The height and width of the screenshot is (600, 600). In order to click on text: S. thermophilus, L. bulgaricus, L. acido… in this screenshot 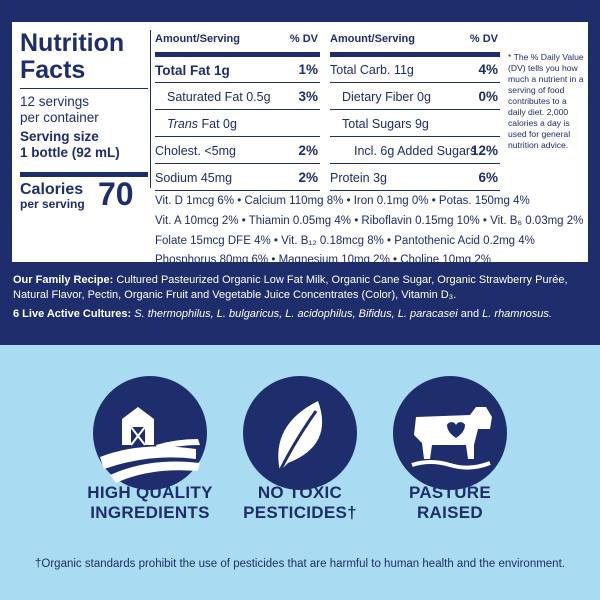, I will do `click(294, 314)`.